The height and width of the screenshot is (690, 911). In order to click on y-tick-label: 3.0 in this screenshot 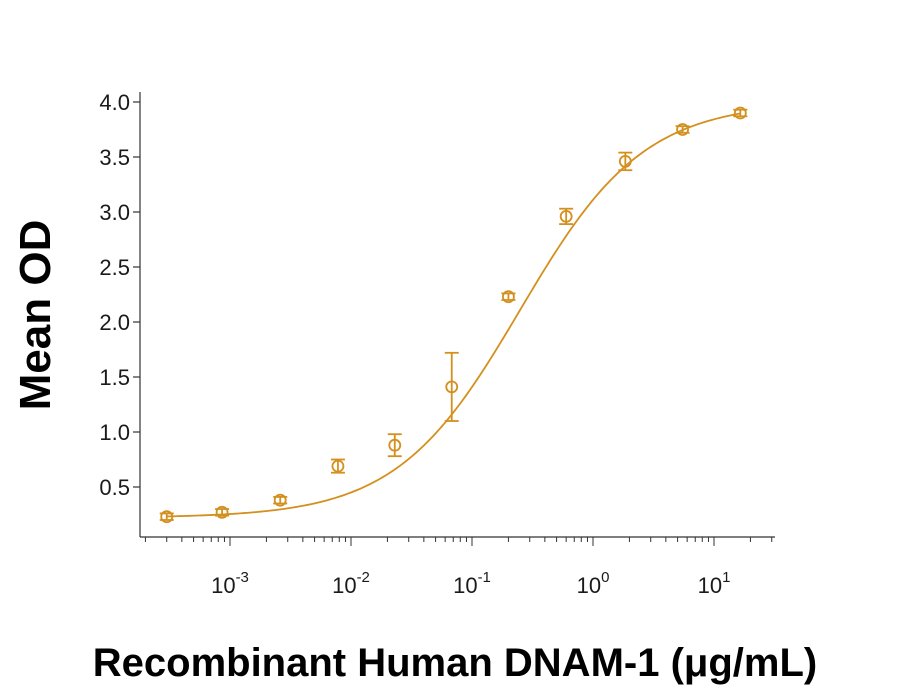, I will do `click(114, 212)`.